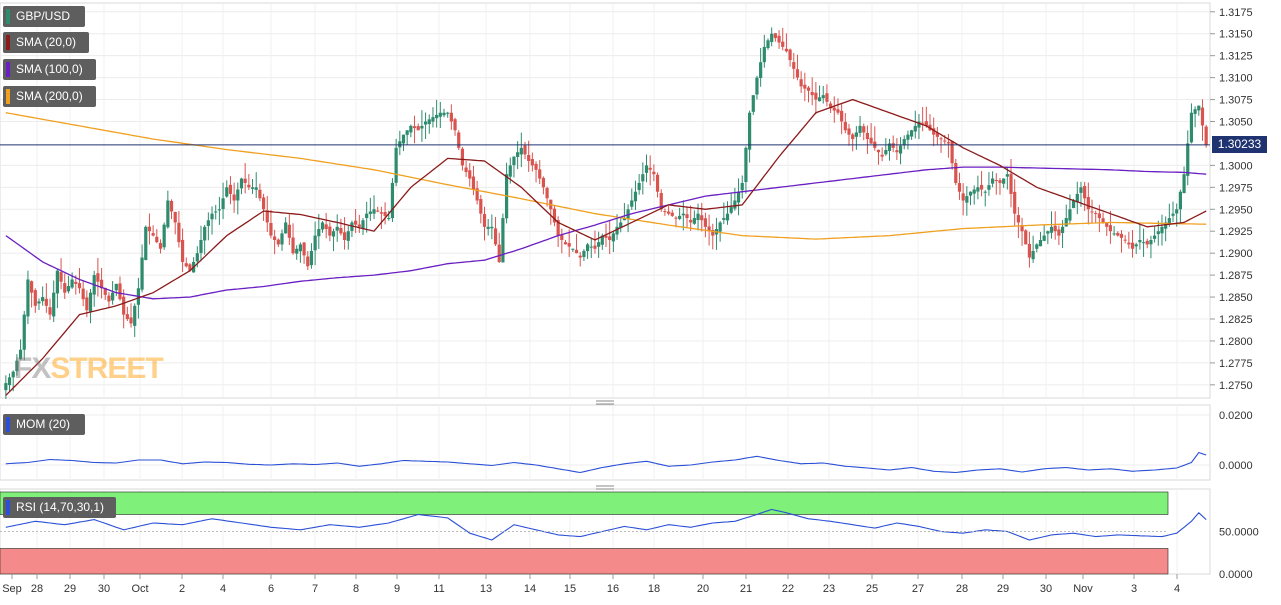 The height and width of the screenshot is (605, 1281). I want to click on x-tick-label: 27, so click(918, 589).